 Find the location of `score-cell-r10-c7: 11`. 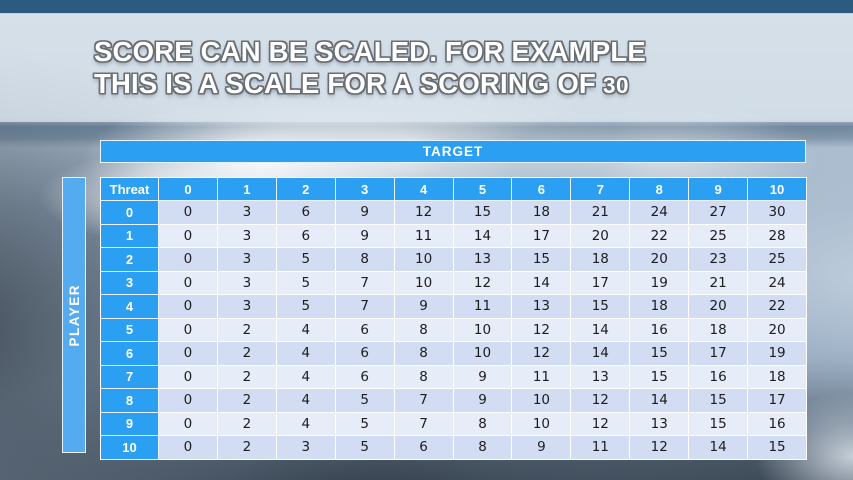

score-cell-r10-c7: 11 is located at coordinates (601, 448).